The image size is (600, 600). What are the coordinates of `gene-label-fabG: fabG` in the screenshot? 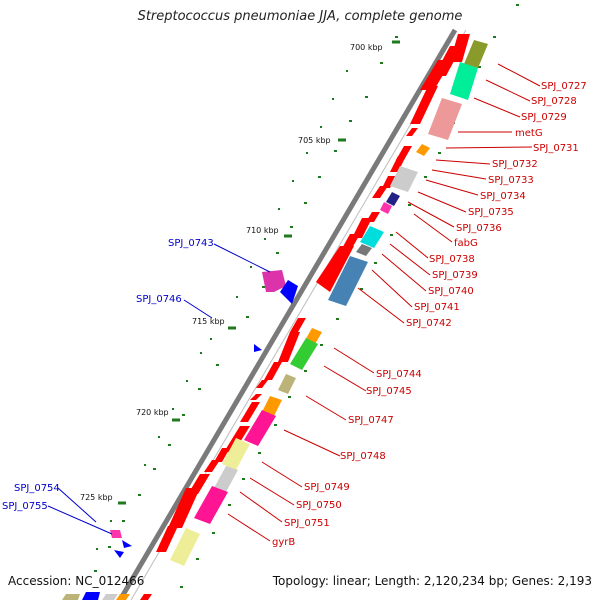 It's located at (466, 243).